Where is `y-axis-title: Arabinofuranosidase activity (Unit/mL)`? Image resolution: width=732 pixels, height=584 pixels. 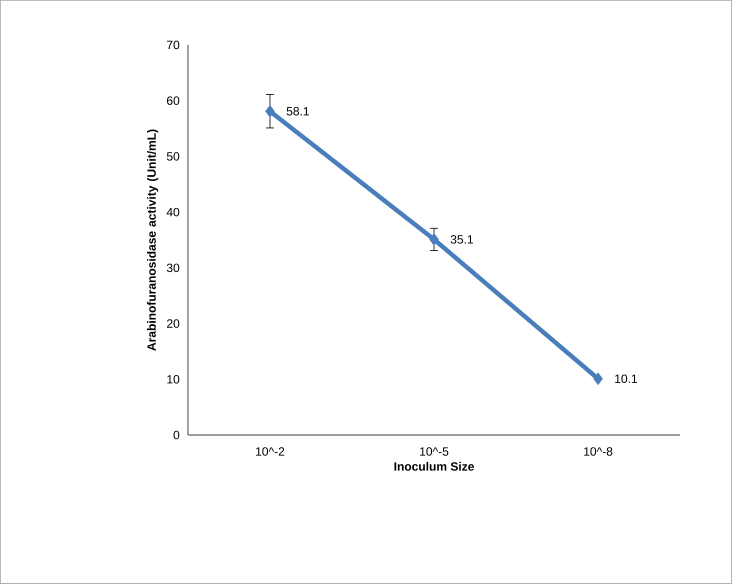 y-axis-title: Arabinofuranosidase activity (Unit/mL) is located at coordinates (152, 240).